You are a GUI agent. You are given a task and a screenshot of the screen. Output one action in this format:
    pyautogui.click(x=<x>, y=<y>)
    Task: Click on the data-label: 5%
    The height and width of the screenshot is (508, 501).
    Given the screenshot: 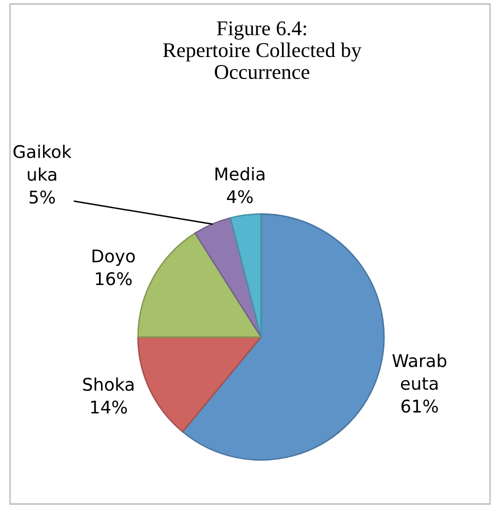 What is the action you would take?
    pyautogui.click(x=42, y=197)
    